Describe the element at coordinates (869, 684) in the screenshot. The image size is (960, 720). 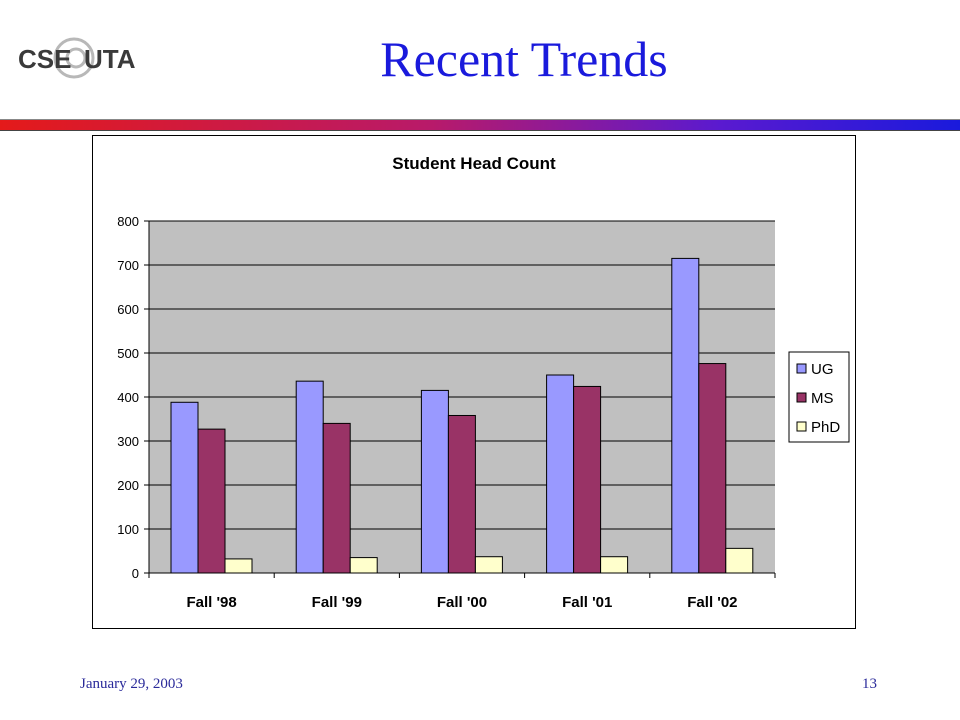
I see `page-number: 13` at that location.